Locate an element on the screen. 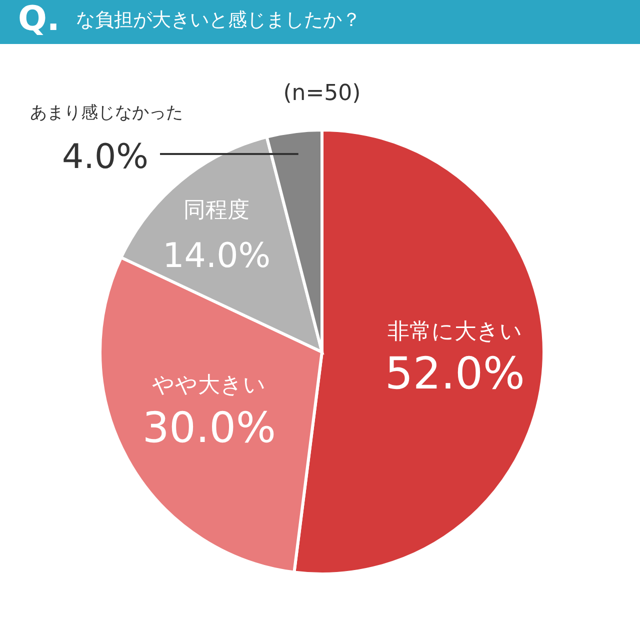  category-label: あまり感じなかった is located at coordinates (106, 113).